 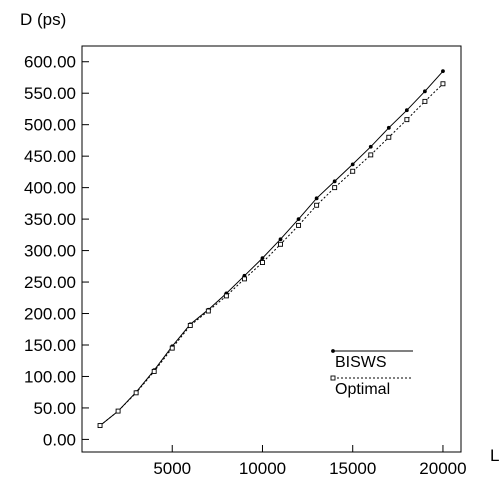 I want to click on x-axis-title: L, so click(x=494, y=455).